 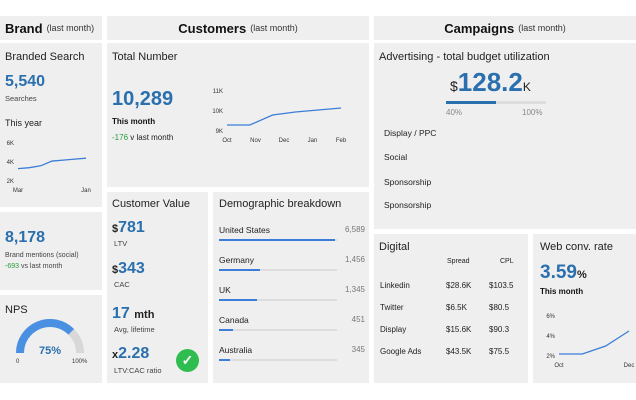 I want to click on mentions-value: 8,178, so click(x=25, y=237).